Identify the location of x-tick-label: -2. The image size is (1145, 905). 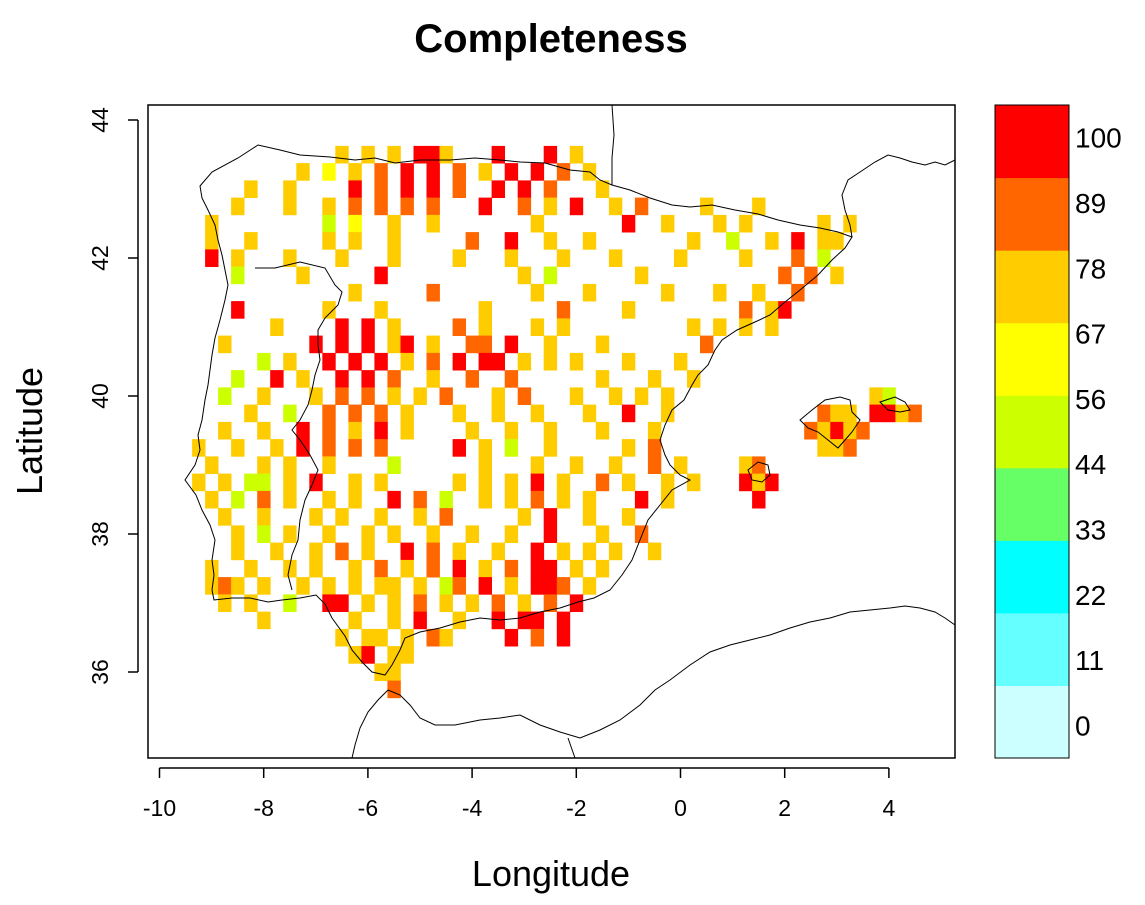
(576, 808).